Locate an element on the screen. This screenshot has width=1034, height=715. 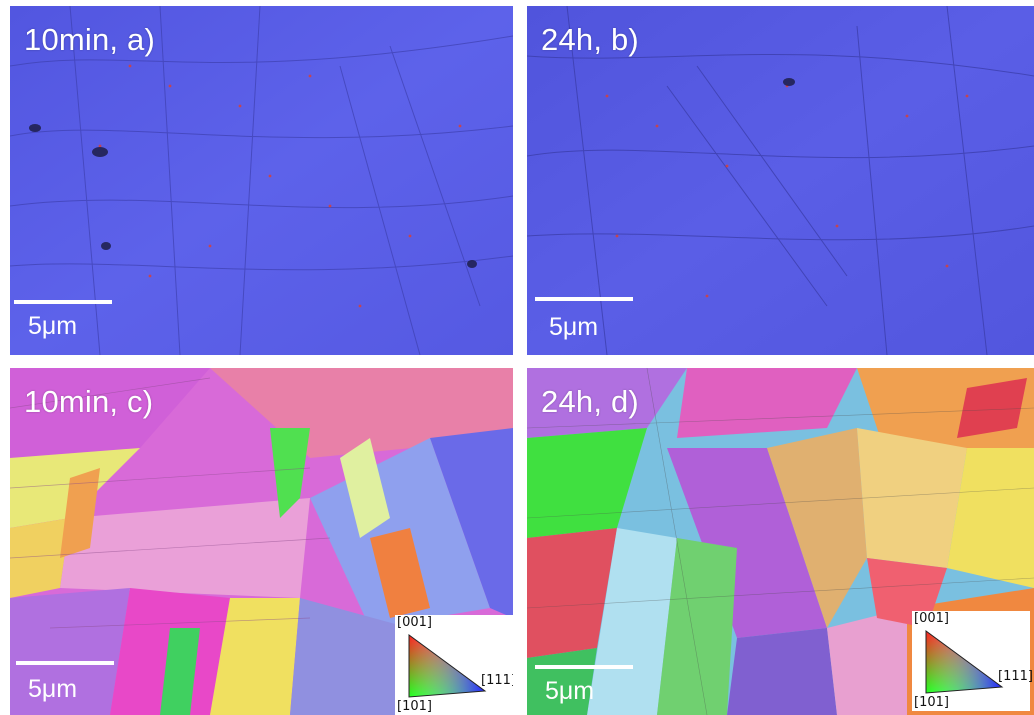
panel-label: 24h, d) is located at coordinates (590, 401).